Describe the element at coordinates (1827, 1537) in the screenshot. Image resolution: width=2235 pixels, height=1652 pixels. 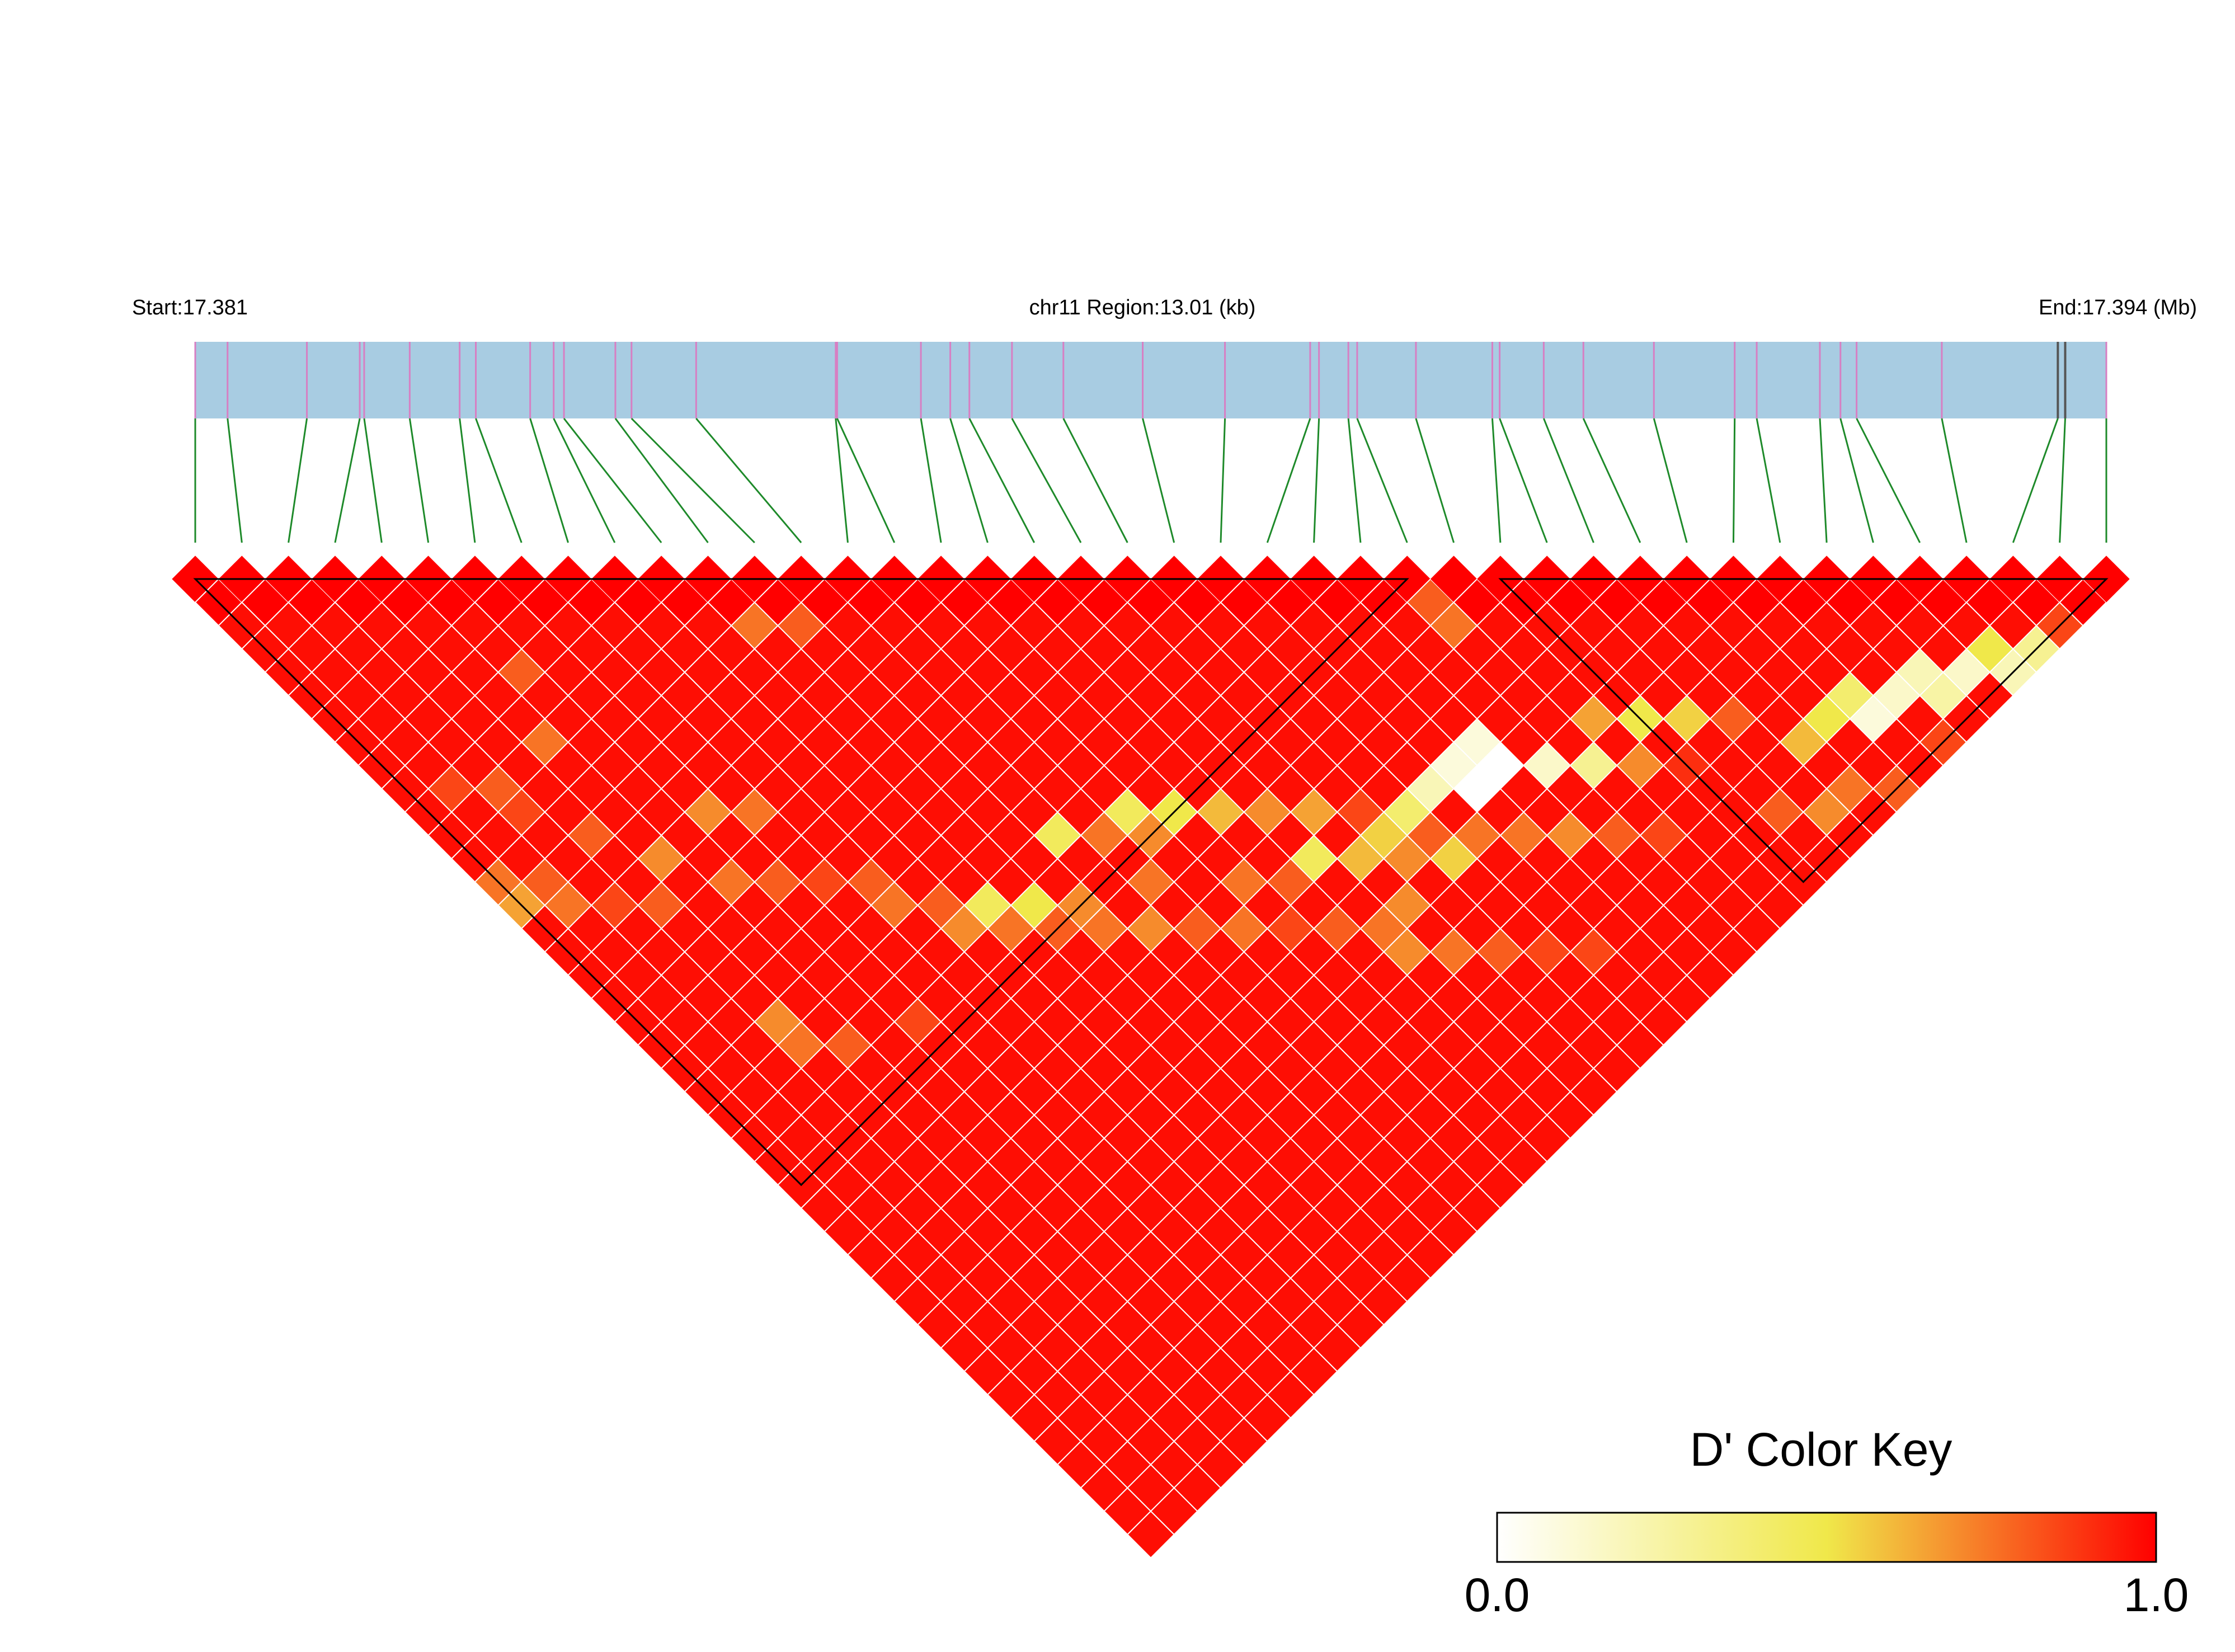
I see `color-key-gradient` at that location.